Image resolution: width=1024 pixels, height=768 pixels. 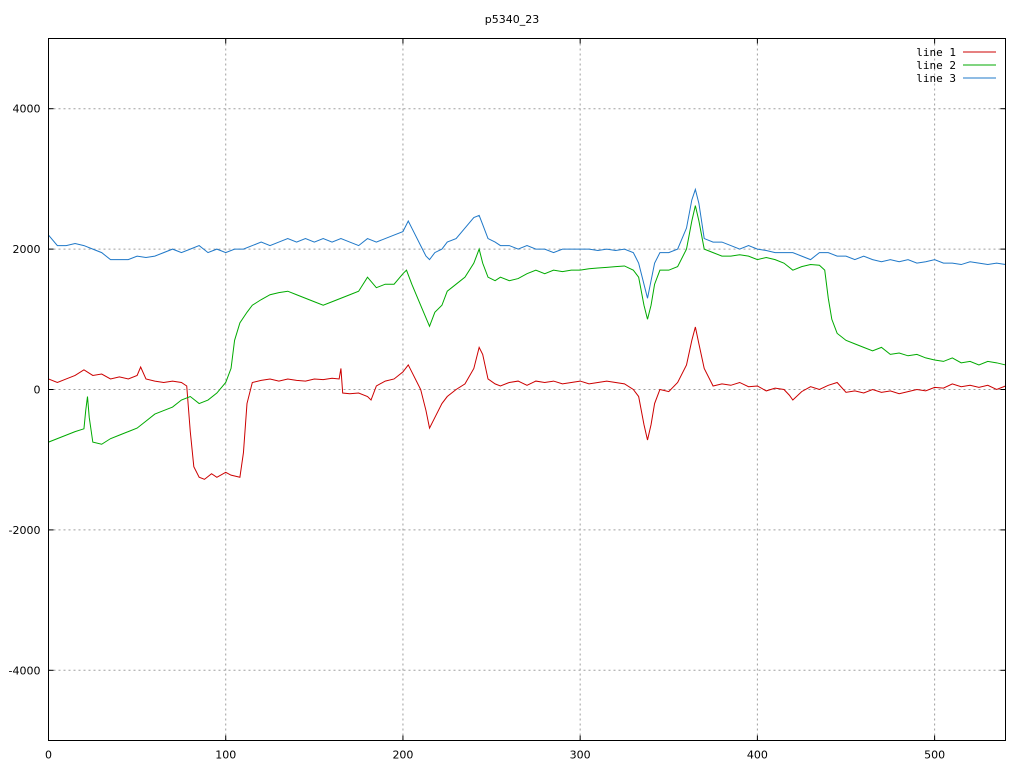 I want to click on x-tick-label: 0, so click(x=48, y=755).